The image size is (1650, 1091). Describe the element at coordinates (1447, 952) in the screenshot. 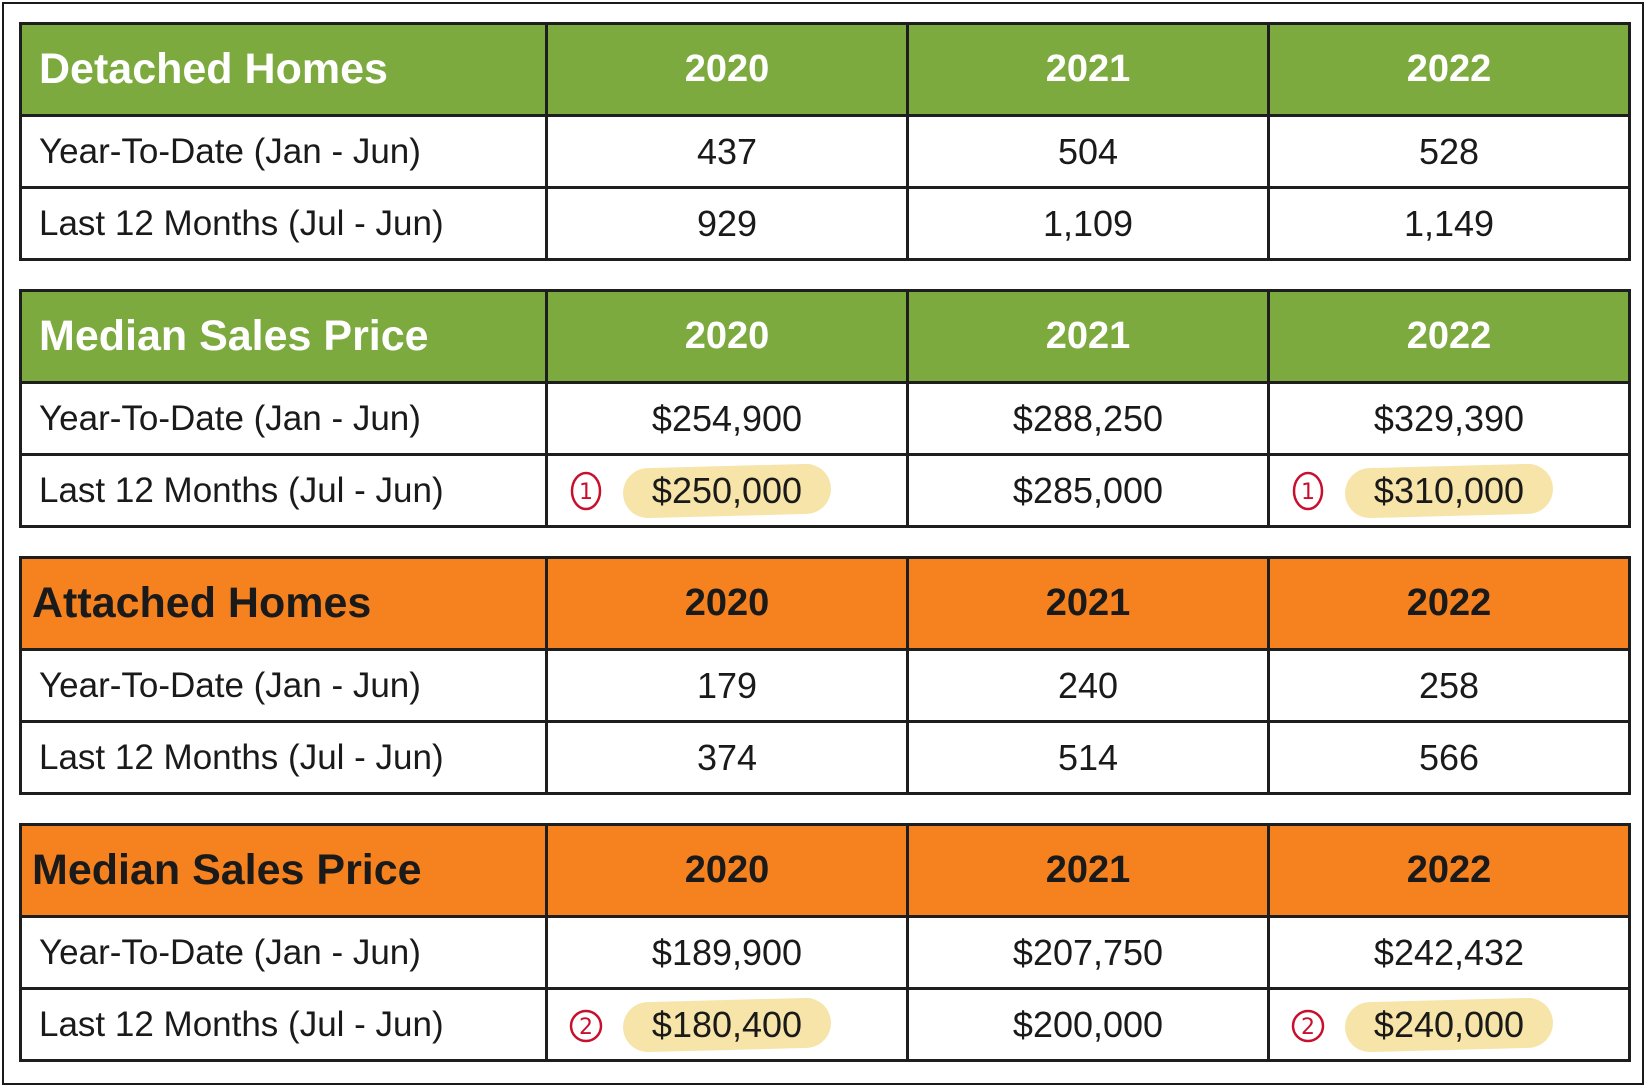

I see `table-cell: $242,432` at that location.